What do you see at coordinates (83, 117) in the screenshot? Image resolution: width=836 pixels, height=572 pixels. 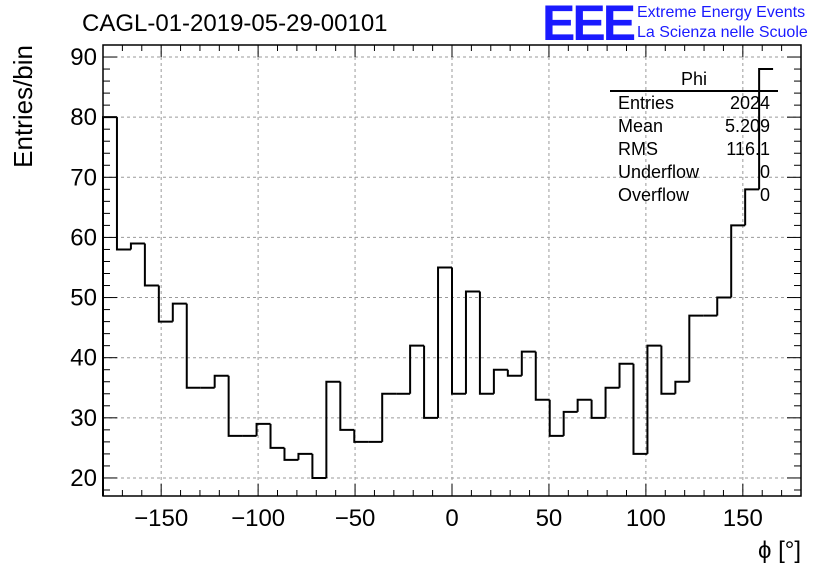 I see `y-tick-label: 80` at bounding box center [83, 117].